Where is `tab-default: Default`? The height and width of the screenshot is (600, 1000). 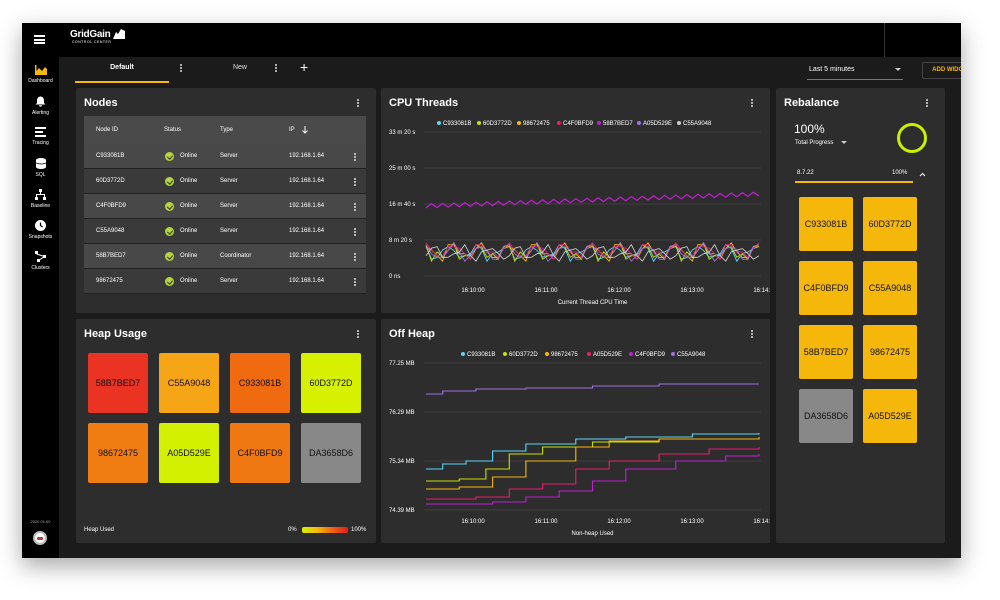
tab-default: Default is located at coordinates (122, 70).